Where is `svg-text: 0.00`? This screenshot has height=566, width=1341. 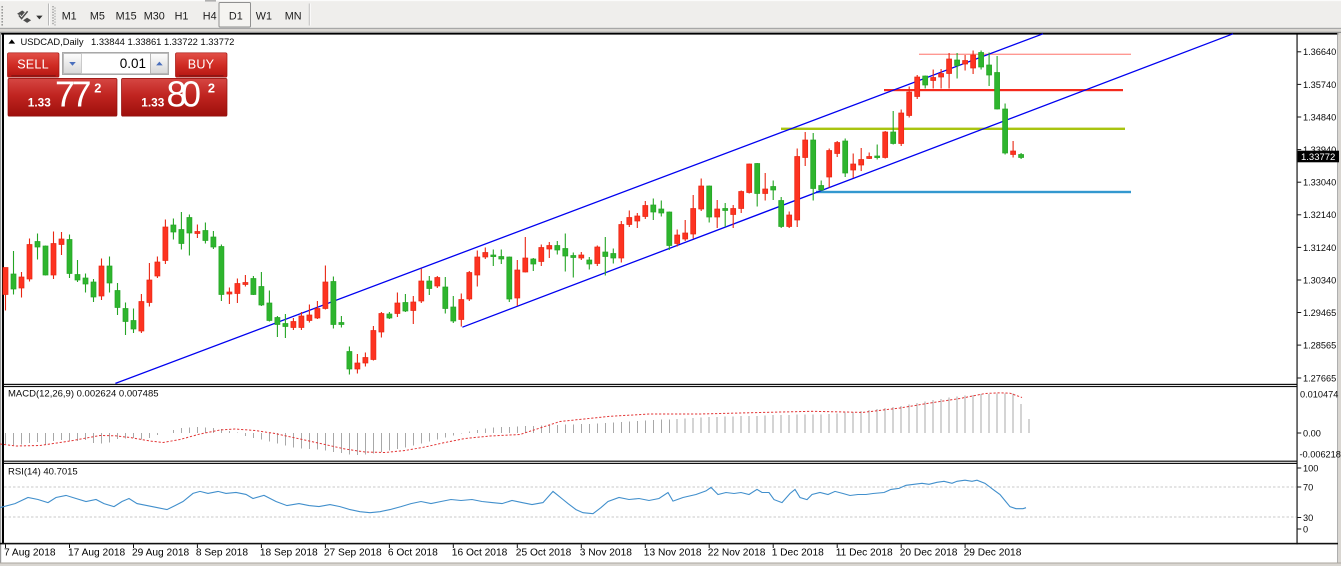 svg-text: 0.00 is located at coordinates (1312, 433).